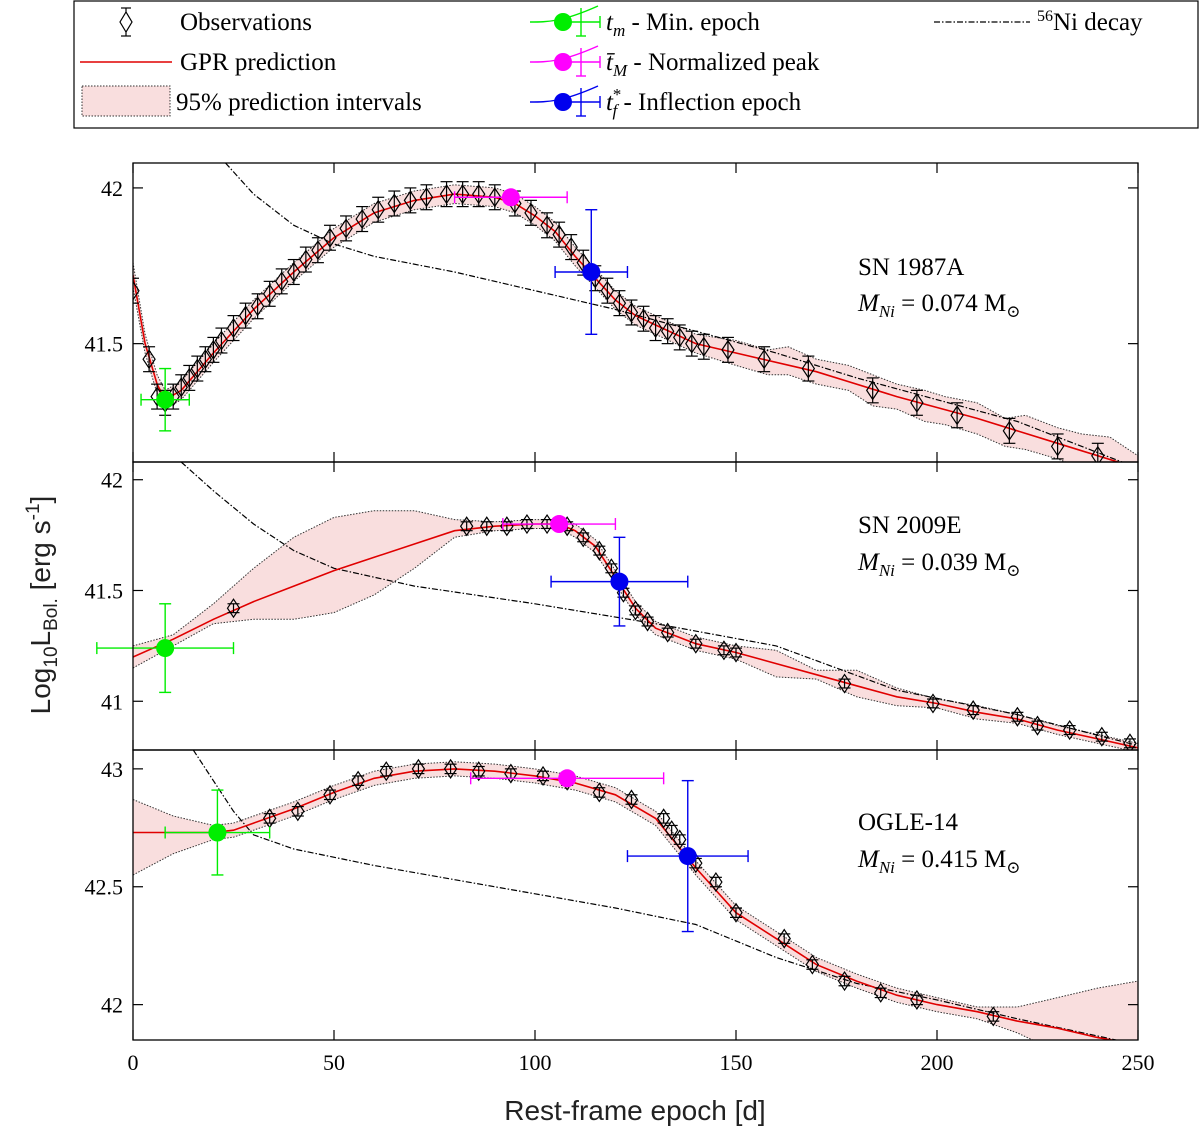 The height and width of the screenshot is (1134, 1200). What do you see at coordinates (133, 1062) in the screenshot?
I see `x-tick-label: 0` at bounding box center [133, 1062].